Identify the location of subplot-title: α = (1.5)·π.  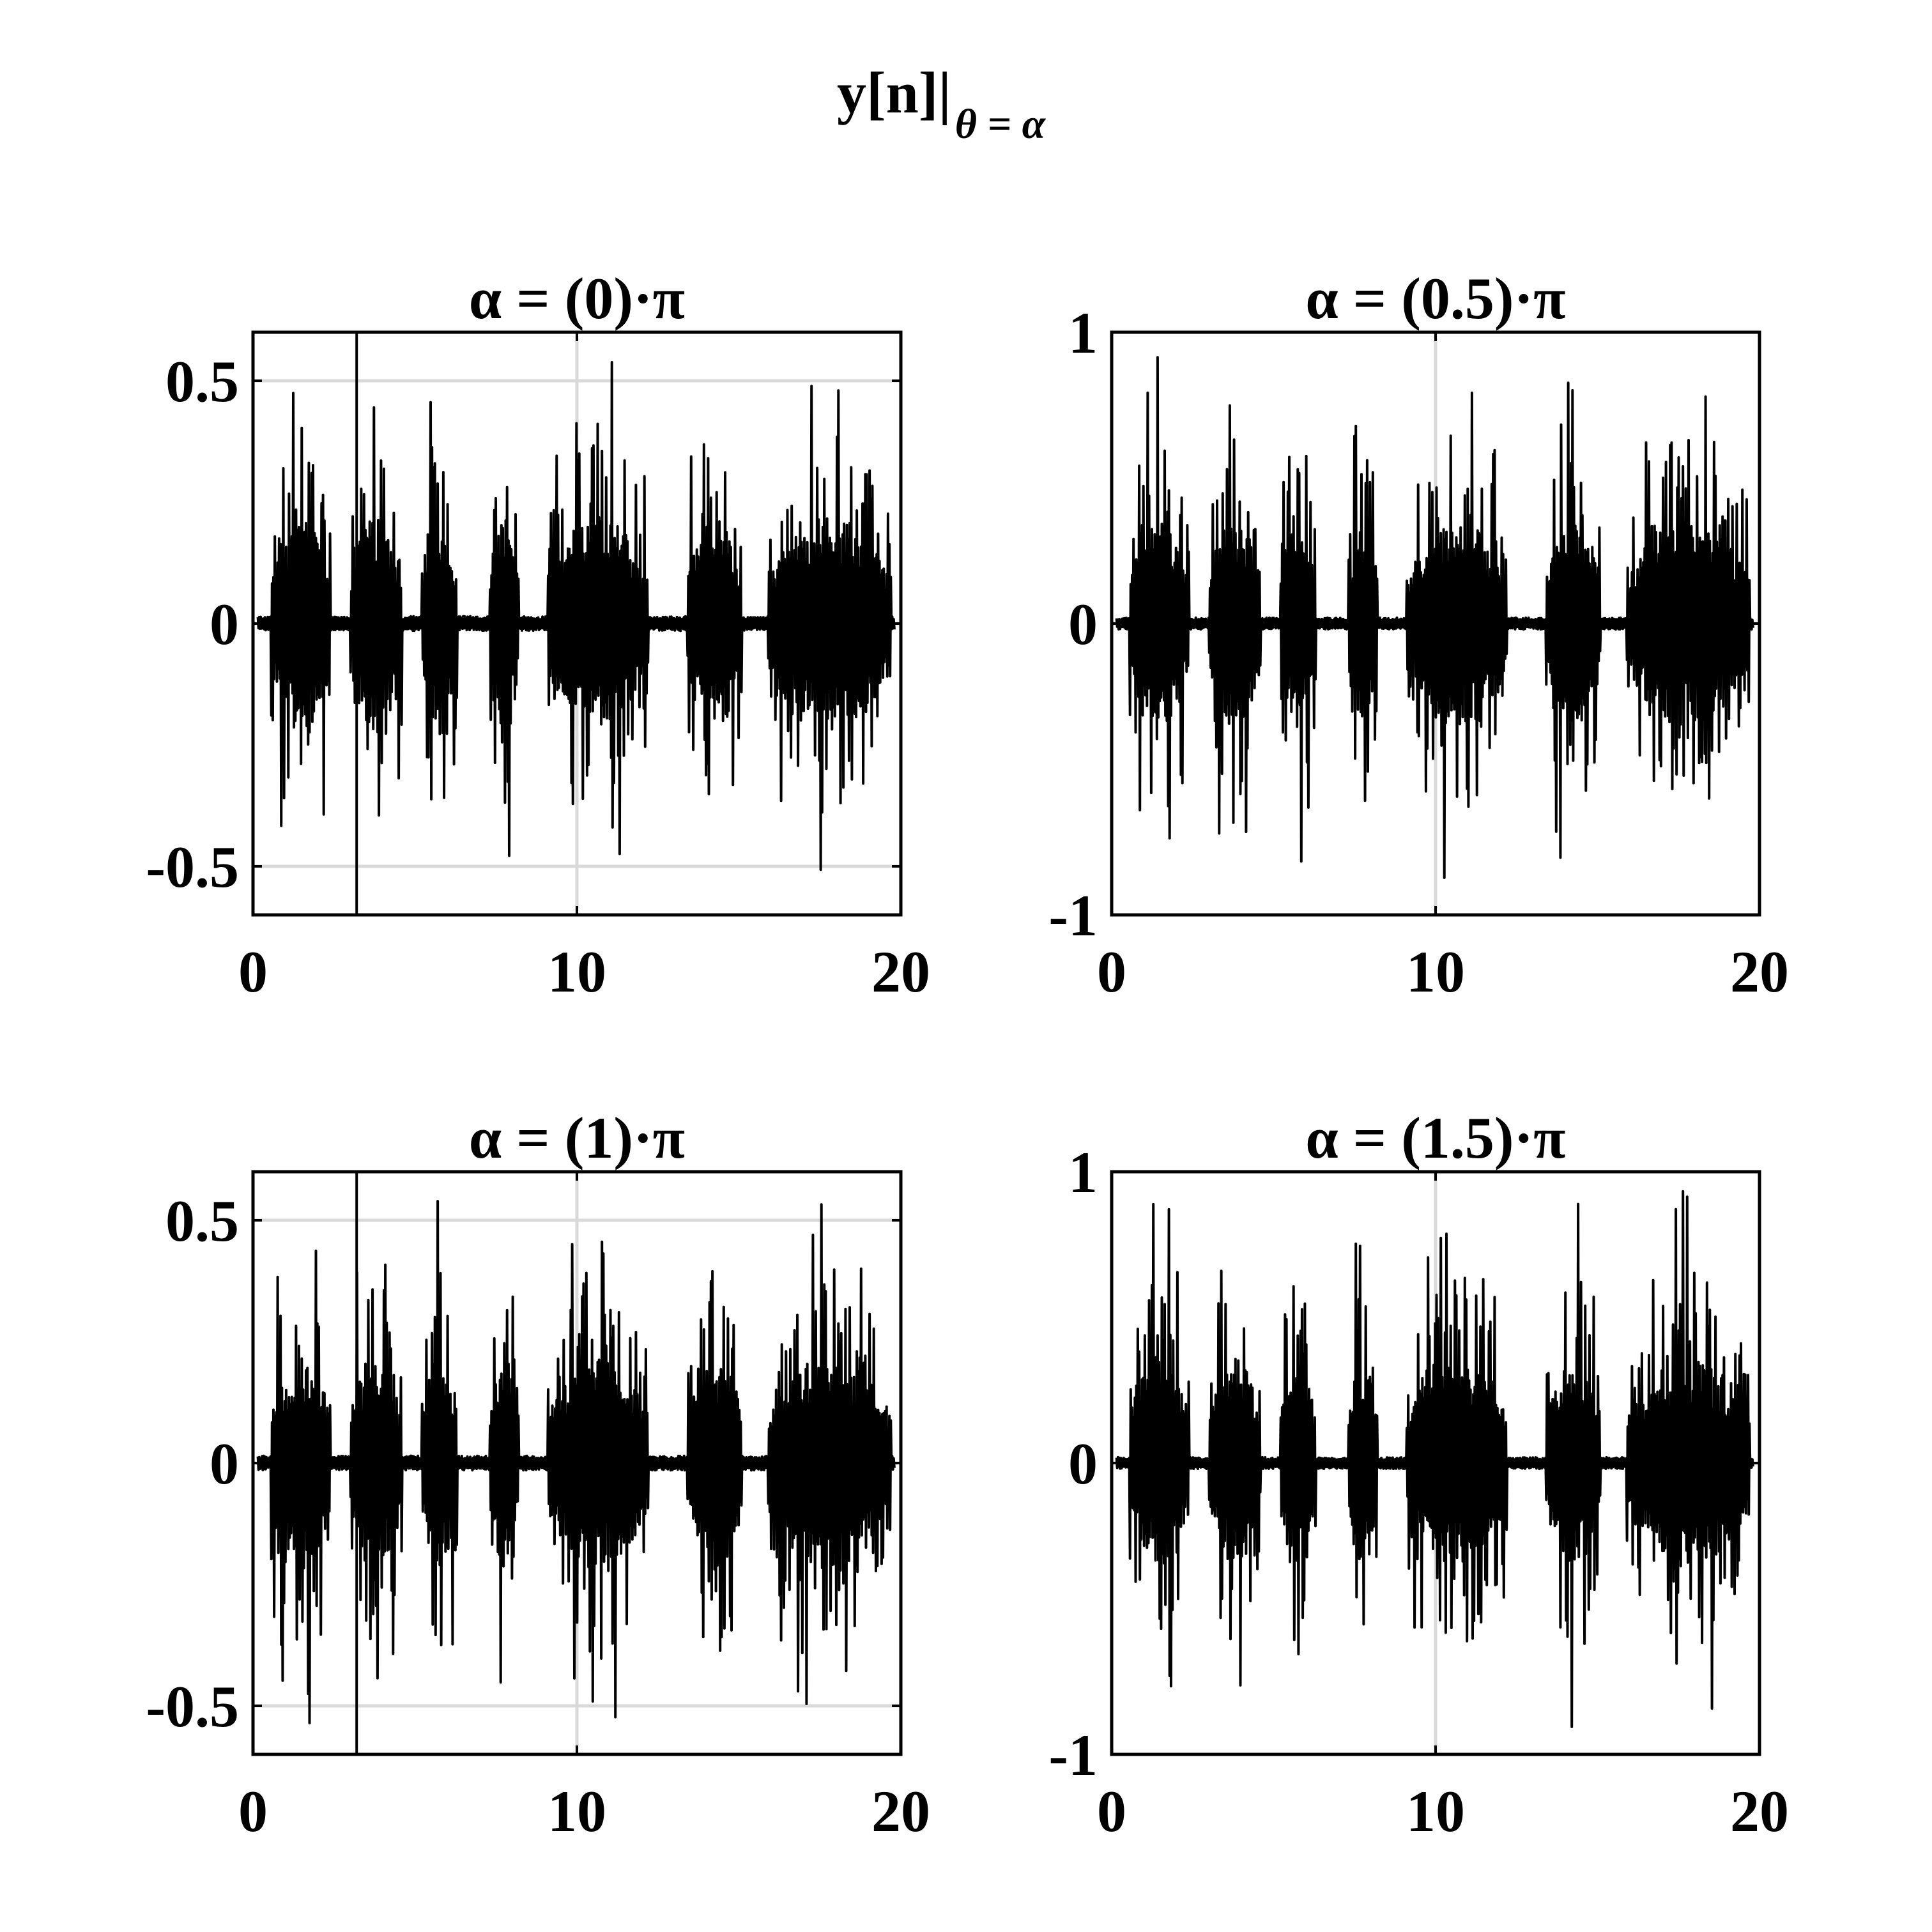
(1435, 1137).